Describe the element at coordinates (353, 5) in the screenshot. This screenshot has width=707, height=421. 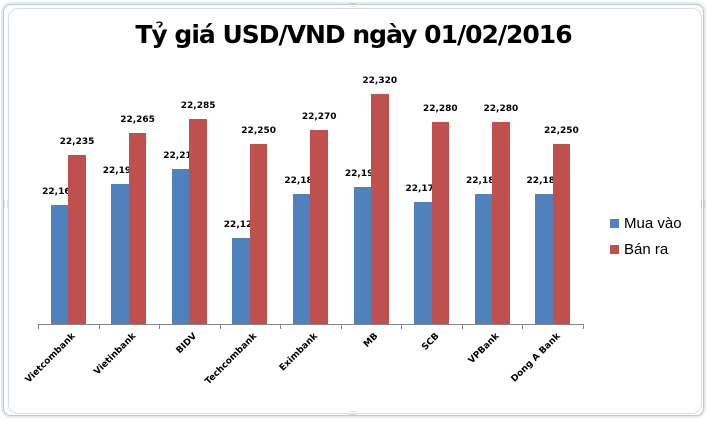
I see `resize-handle-top: ::::` at that location.